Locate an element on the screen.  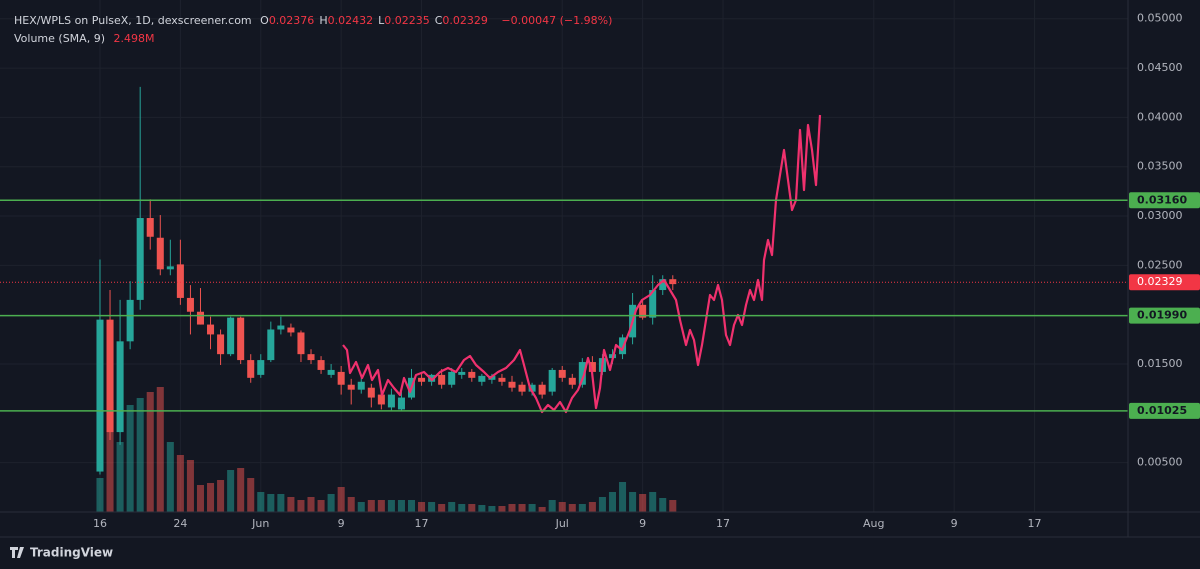
ohlc-label: L is located at coordinates (381, 20).